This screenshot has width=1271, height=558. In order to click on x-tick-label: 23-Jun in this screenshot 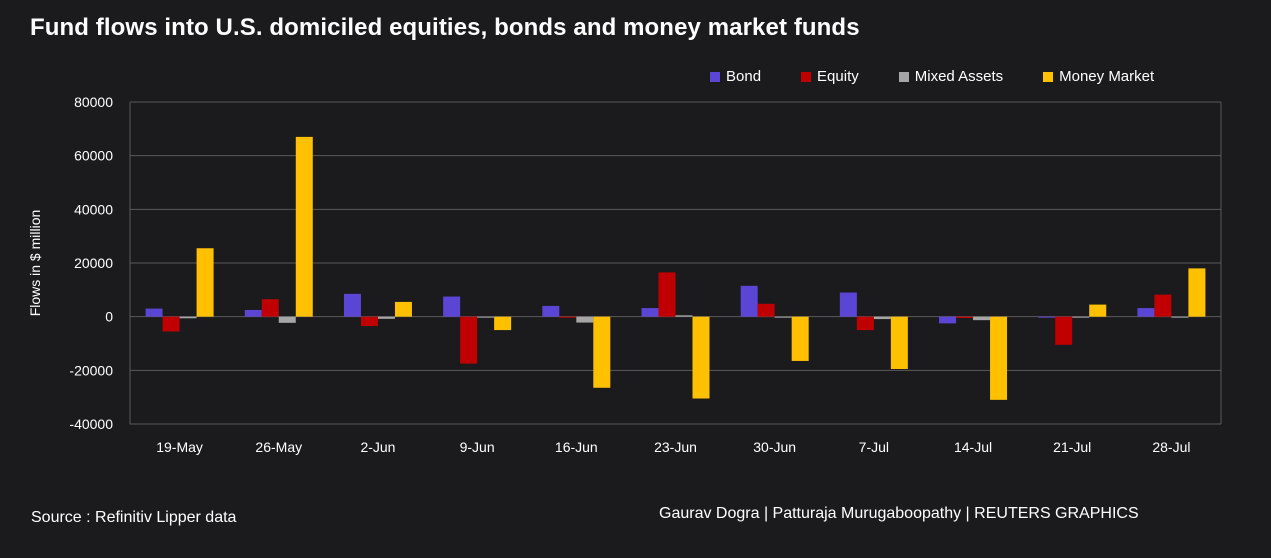, I will do `click(675, 447)`.